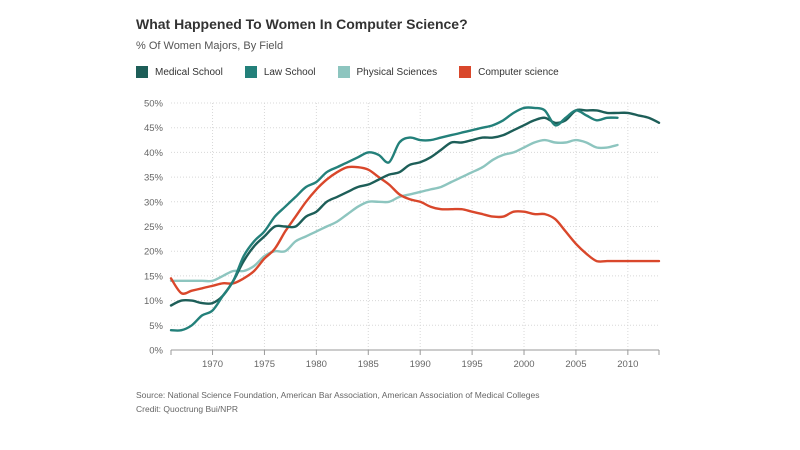  I want to click on x-tick-label: 2010, so click(627, 364).